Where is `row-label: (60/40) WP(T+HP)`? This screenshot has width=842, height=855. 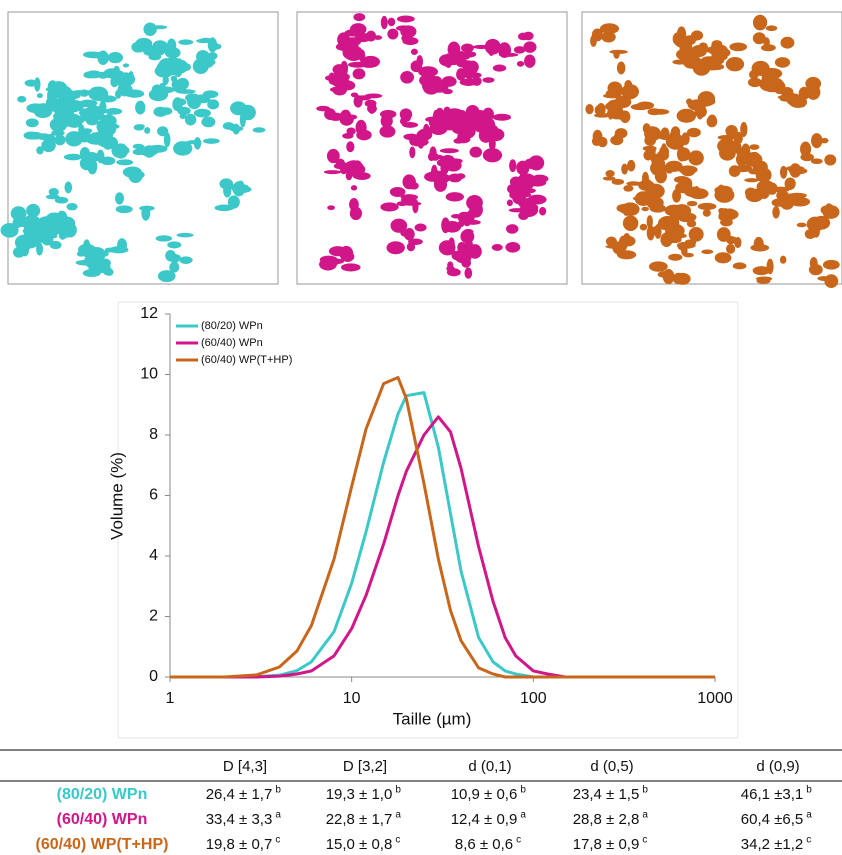 row-label: (60/40) WP(T+HP) is located at coordinates (102, 844).